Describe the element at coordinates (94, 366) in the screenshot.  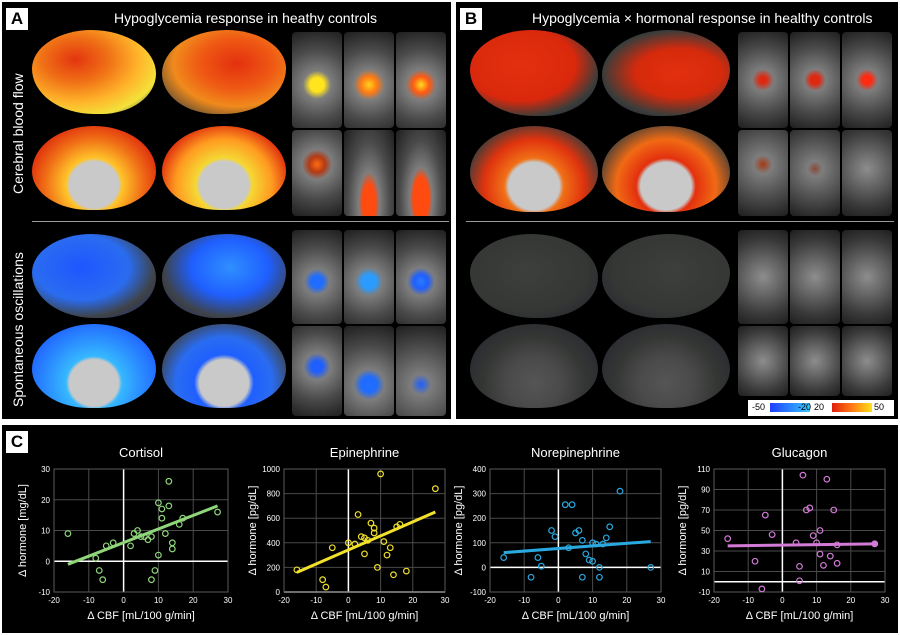
I see `brain-medial-left-osc` at that location.